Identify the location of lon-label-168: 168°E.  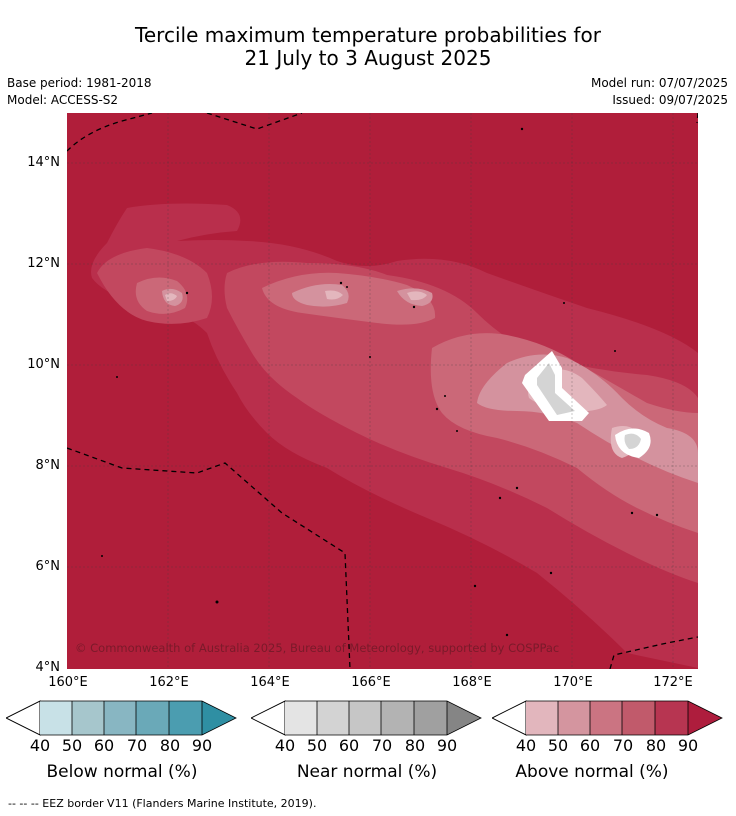
(472, 682).